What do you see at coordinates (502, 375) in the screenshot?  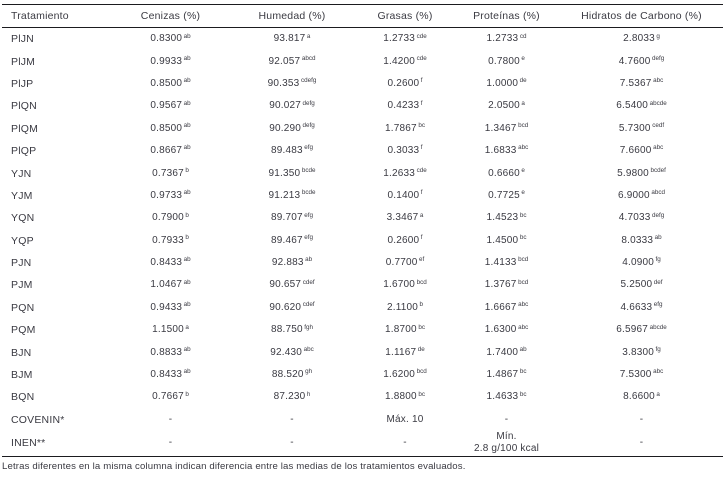 I see `cell-value: 1.4867` at bounding box center [502, 375].